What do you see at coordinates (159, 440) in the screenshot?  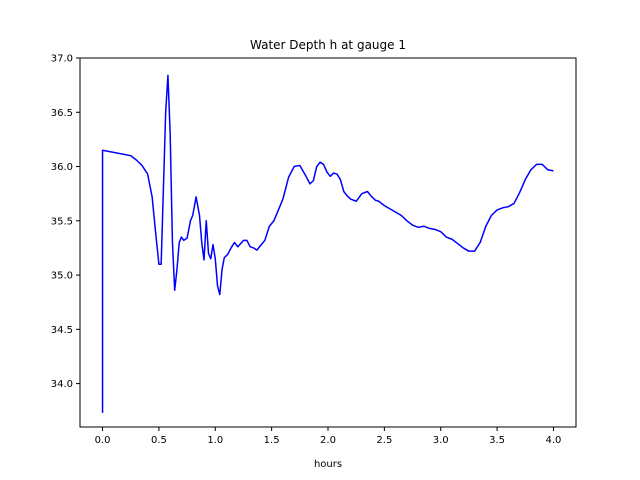 I see `x-tick-label: 0.5` at bounding box center [159, 440].